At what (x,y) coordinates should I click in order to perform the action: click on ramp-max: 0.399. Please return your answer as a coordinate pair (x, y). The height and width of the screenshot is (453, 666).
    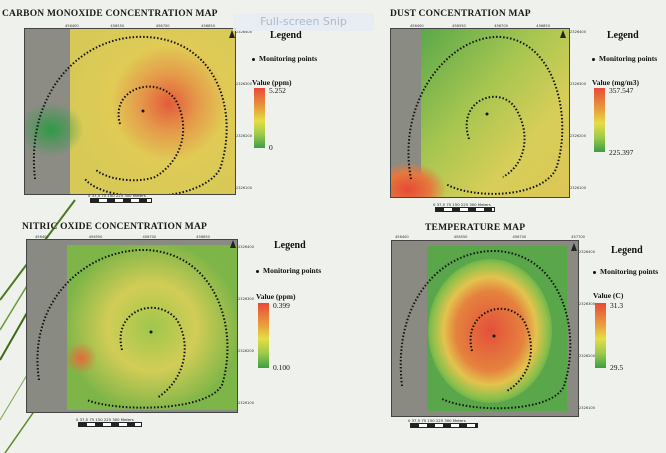
    Looking at the image, I should click on (281, 305).